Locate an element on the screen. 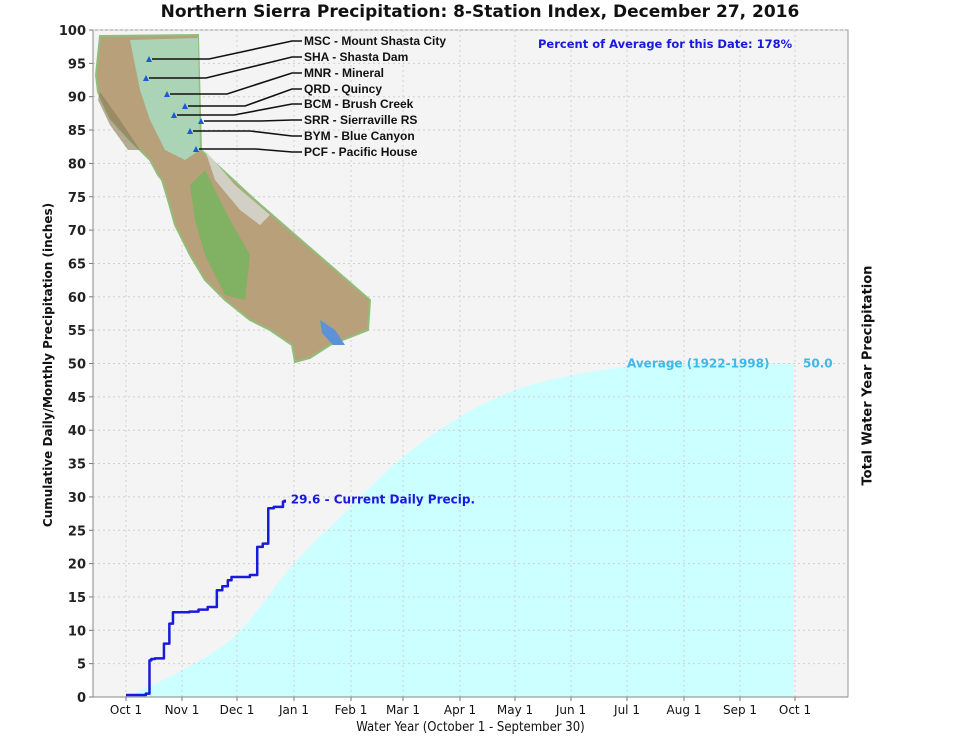 Image resolution: width=960 pixels, height=741 pixels. station-label-bym: BYM - Blue Canyon is located at coordinates (359, 136).